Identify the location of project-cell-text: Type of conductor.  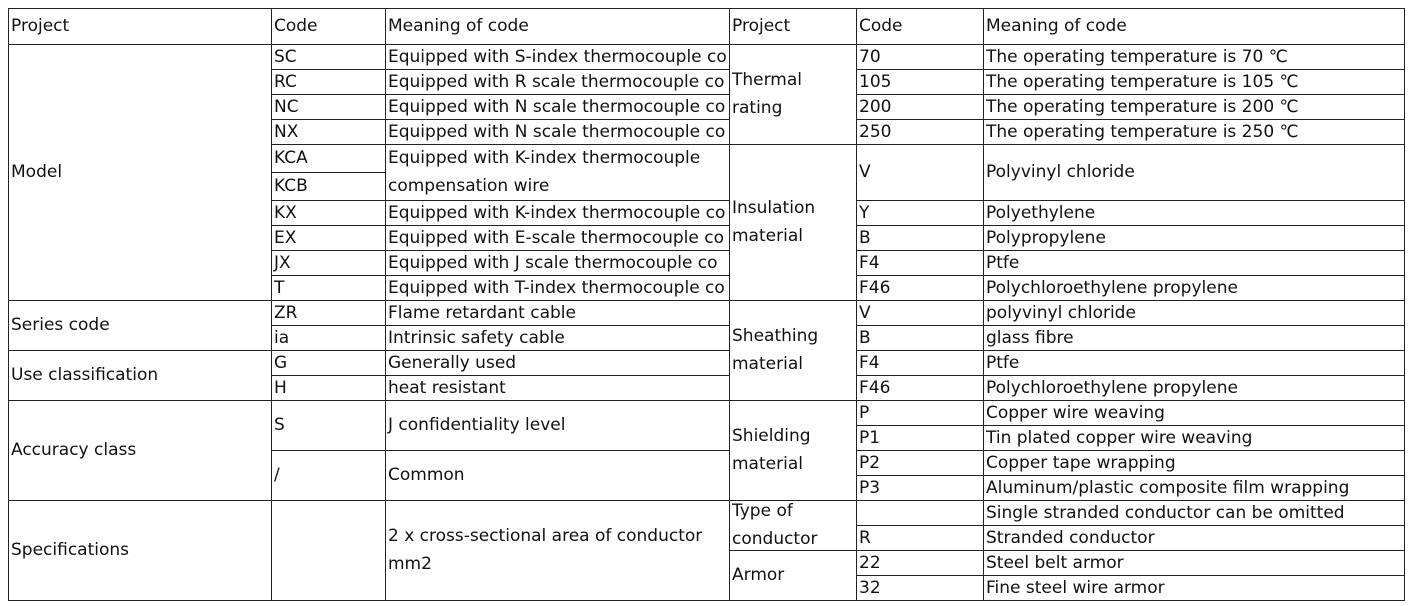
(775, 525).